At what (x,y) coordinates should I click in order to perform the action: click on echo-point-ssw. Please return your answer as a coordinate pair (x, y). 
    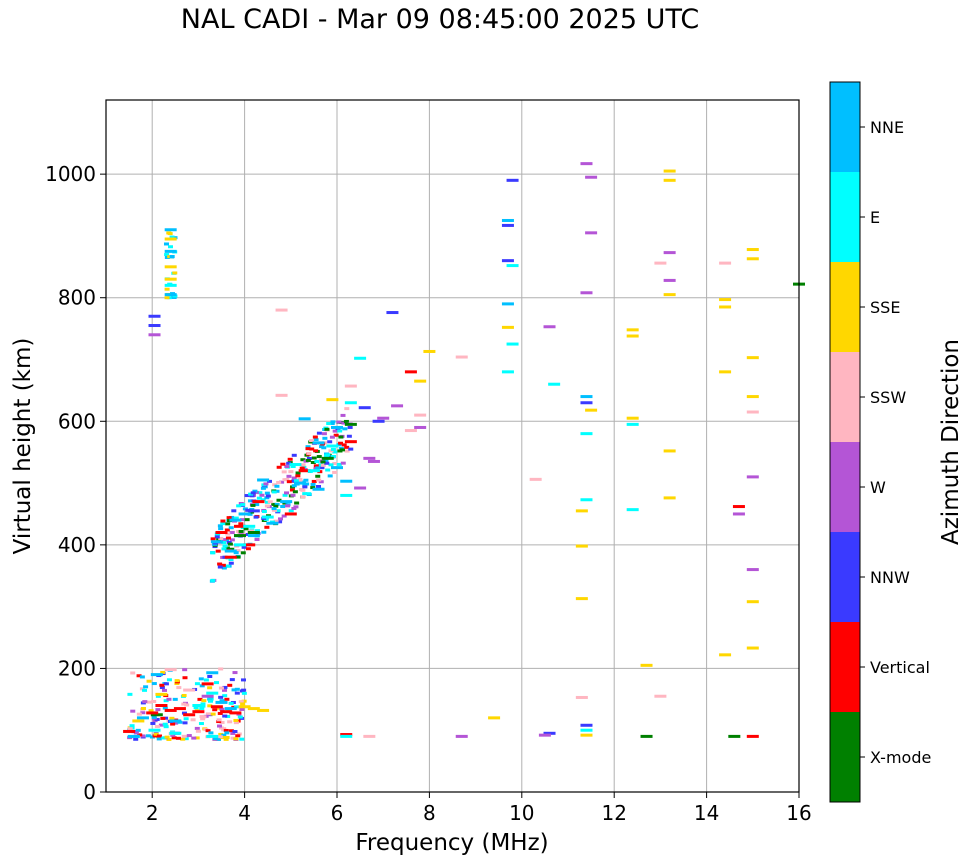
    Looking at the image, I should click on (725, 263).